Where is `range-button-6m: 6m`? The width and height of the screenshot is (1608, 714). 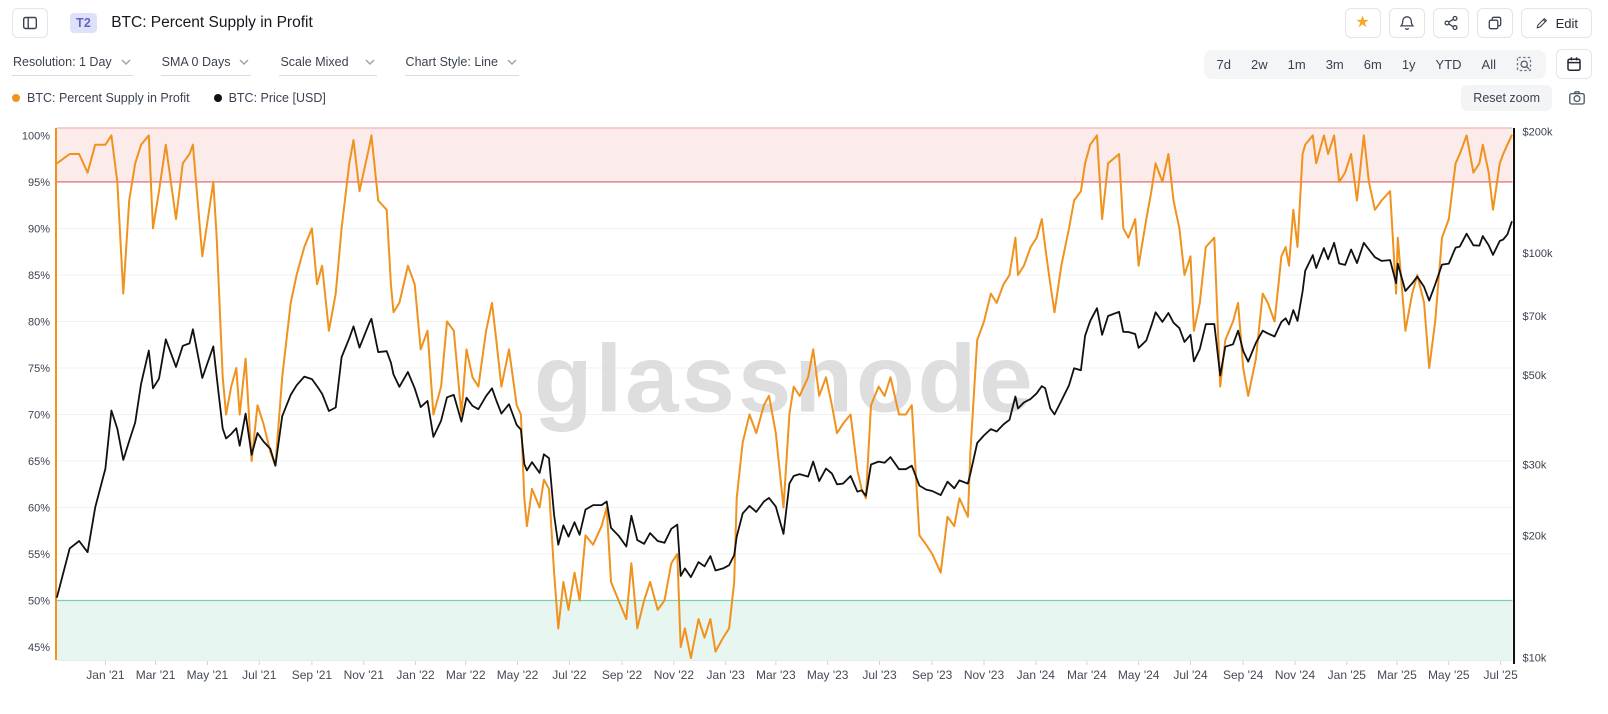 range-button-6m: 6m is located at coordinates (1372, 64).